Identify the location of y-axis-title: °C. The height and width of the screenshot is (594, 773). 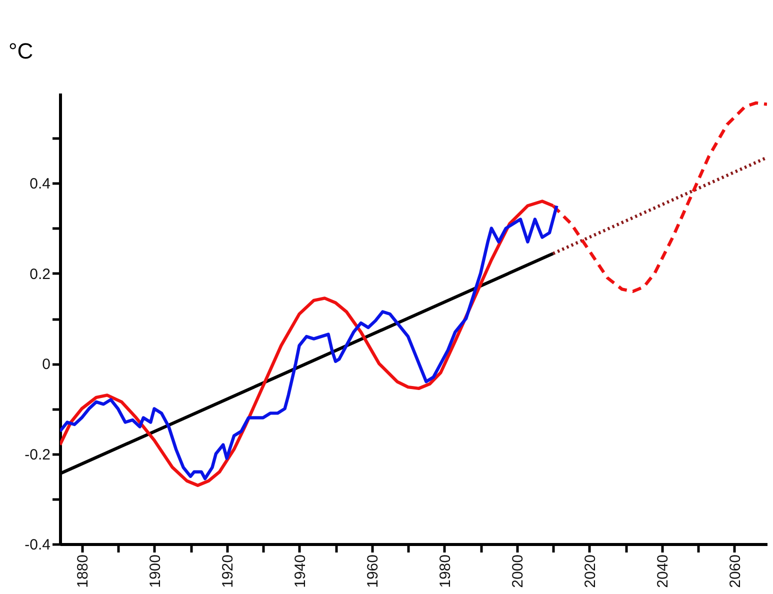
(21, 51).